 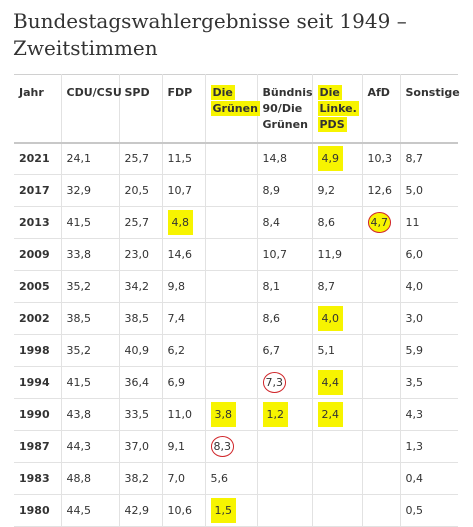 I want to click on result-cell: 43,8, so click(x=90, y=414).